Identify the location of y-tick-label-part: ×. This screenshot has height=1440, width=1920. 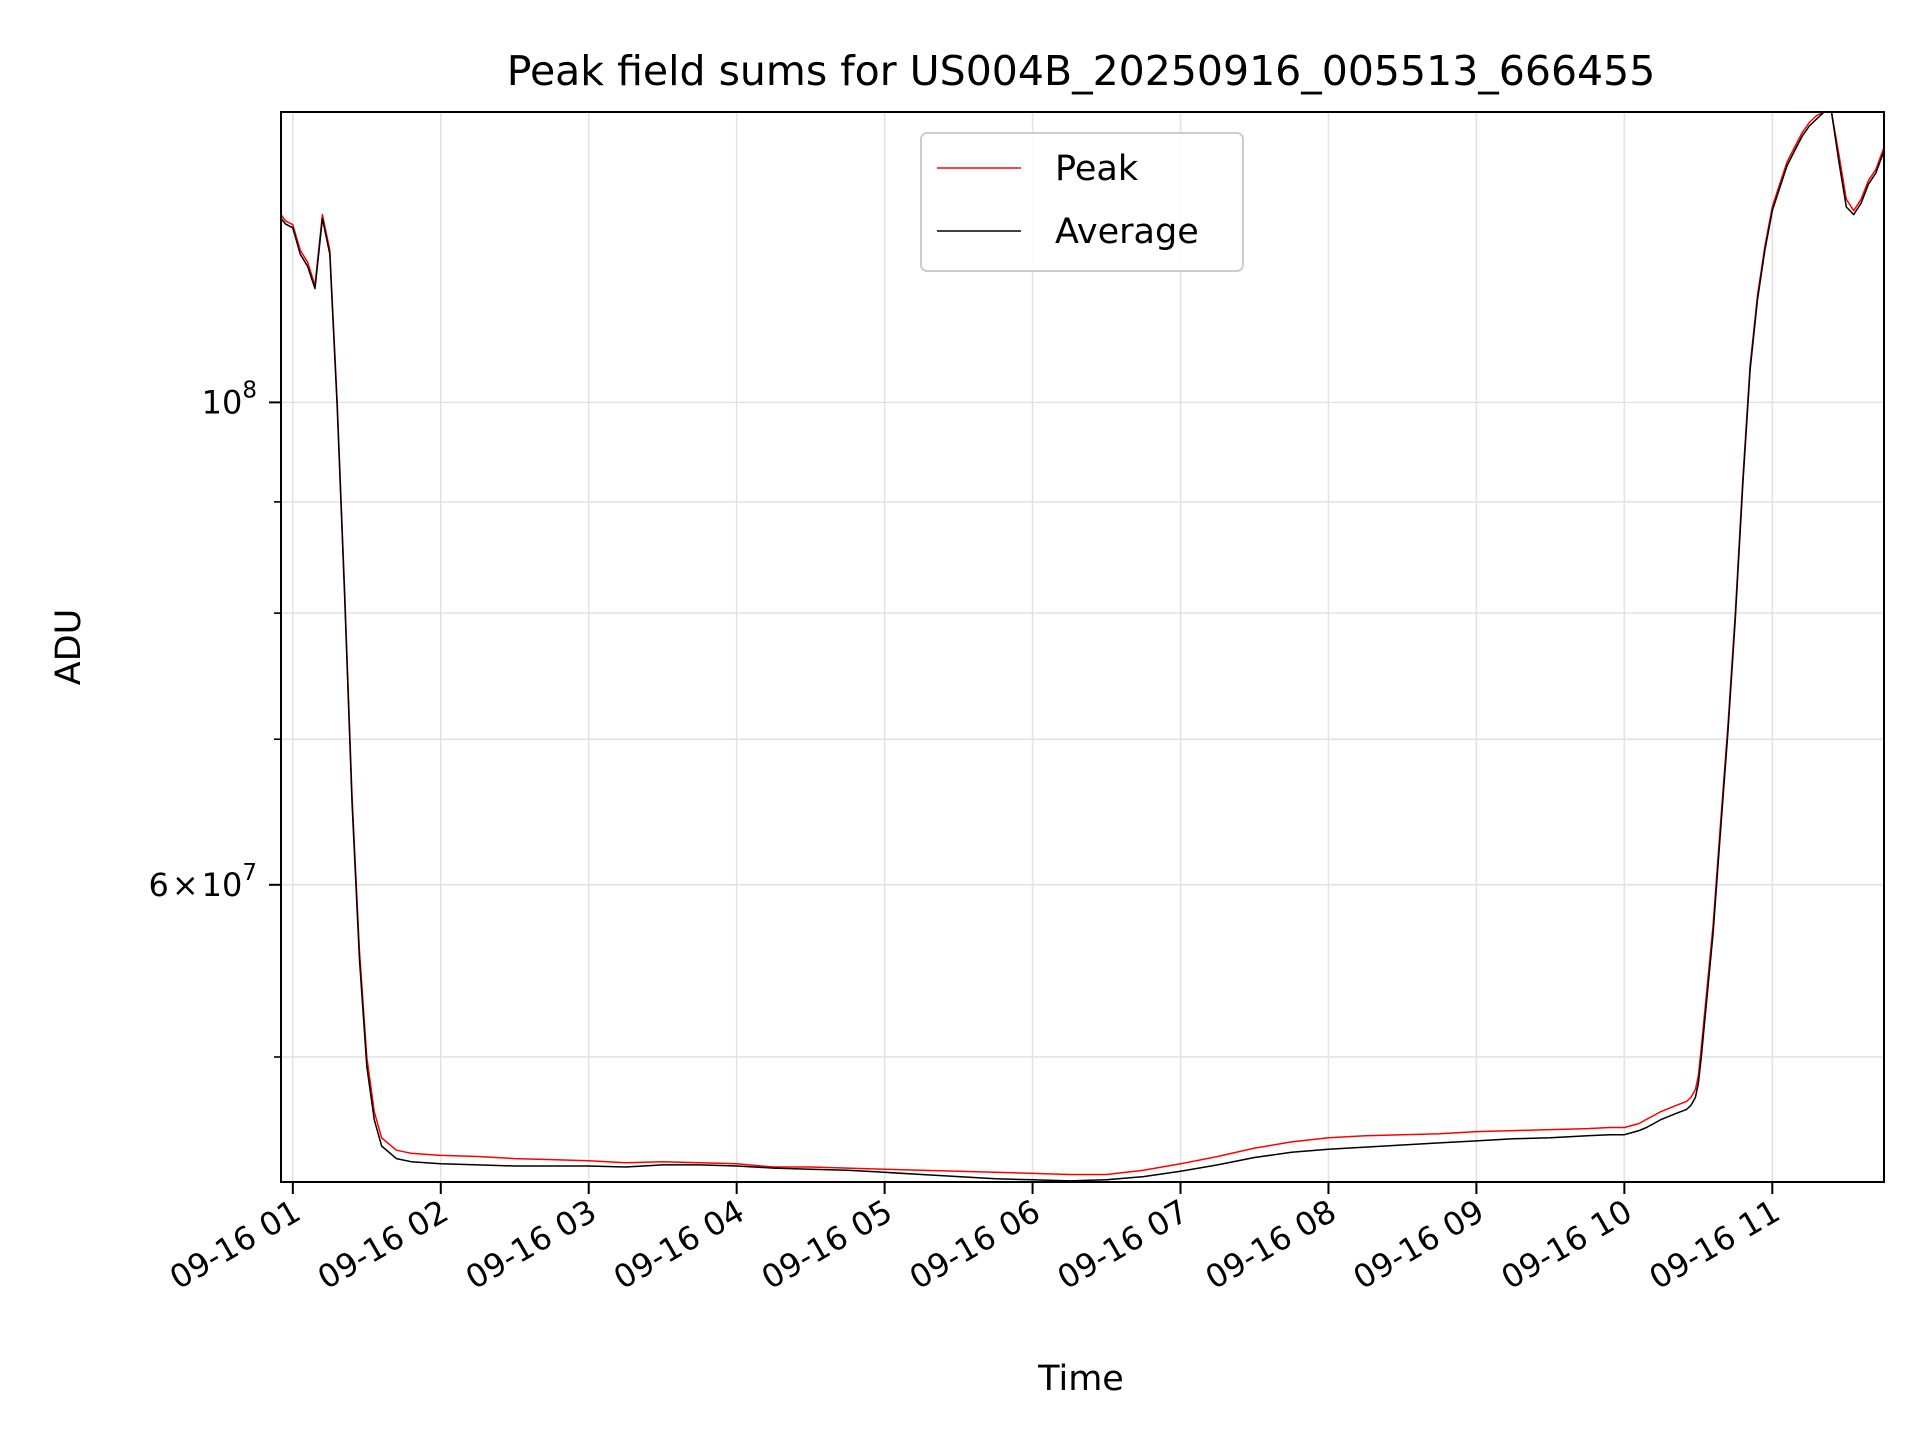
(185, 885).